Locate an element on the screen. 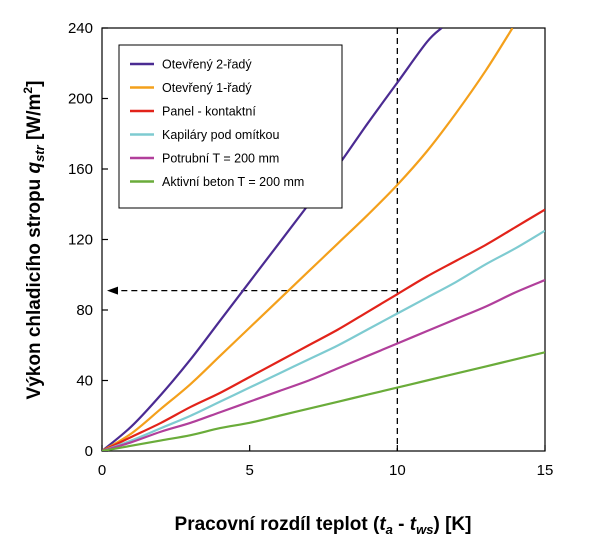  legend-label-5: Aktivní beton T = 200 mm is located at coordinates (233, 182).